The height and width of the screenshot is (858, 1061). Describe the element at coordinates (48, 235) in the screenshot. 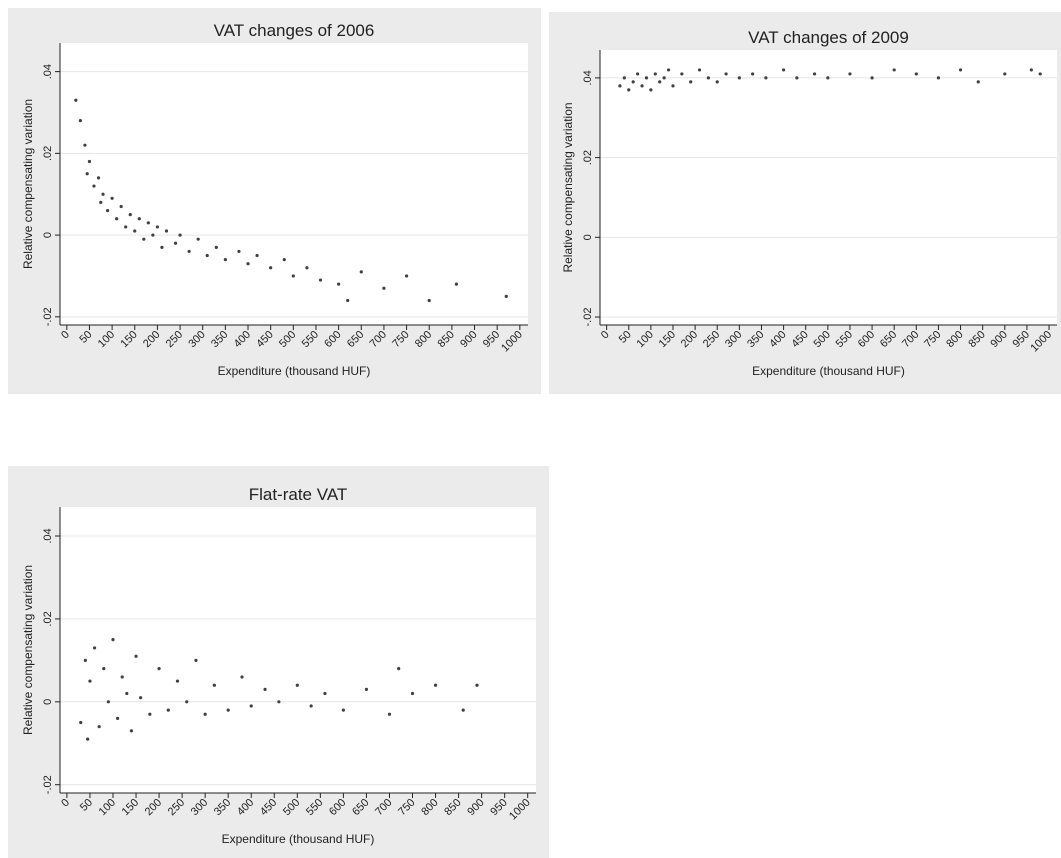

I see `y-tick-label: 0` at that location.